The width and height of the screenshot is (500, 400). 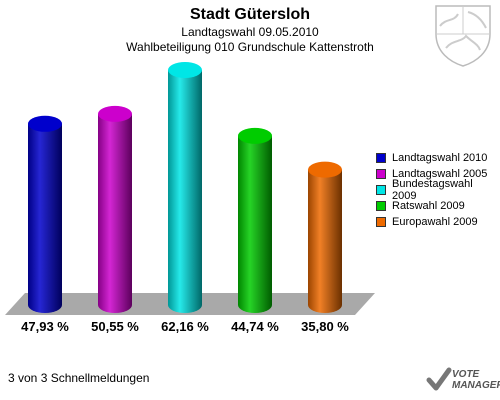 What do you see at coordinates (432, 190) in the screenshot?
I see `legend-label: Bundestagswahl 2009` at bounding box center [432, 190].